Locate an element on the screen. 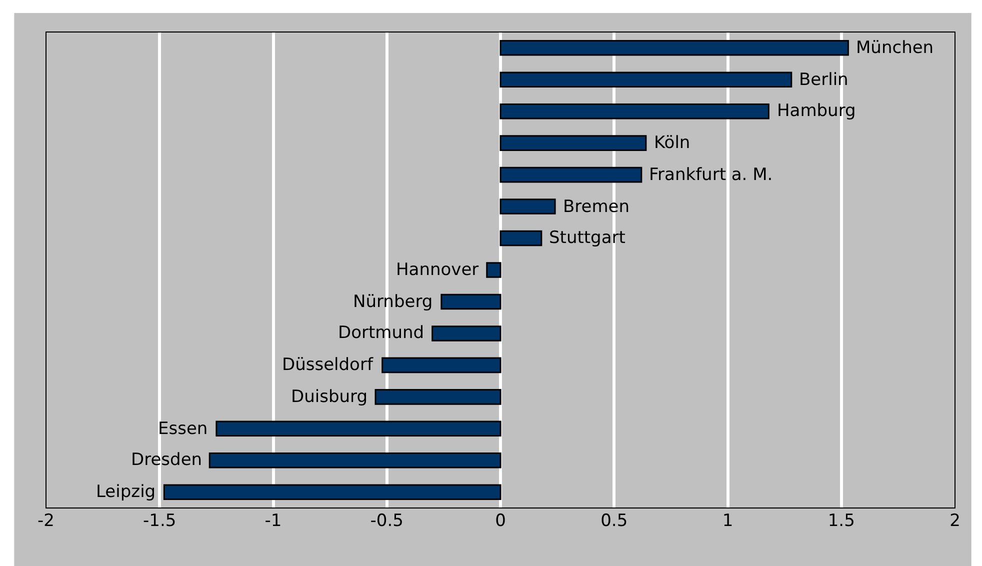  y-tick-label: Dresden is located at coordinates (166, 460).